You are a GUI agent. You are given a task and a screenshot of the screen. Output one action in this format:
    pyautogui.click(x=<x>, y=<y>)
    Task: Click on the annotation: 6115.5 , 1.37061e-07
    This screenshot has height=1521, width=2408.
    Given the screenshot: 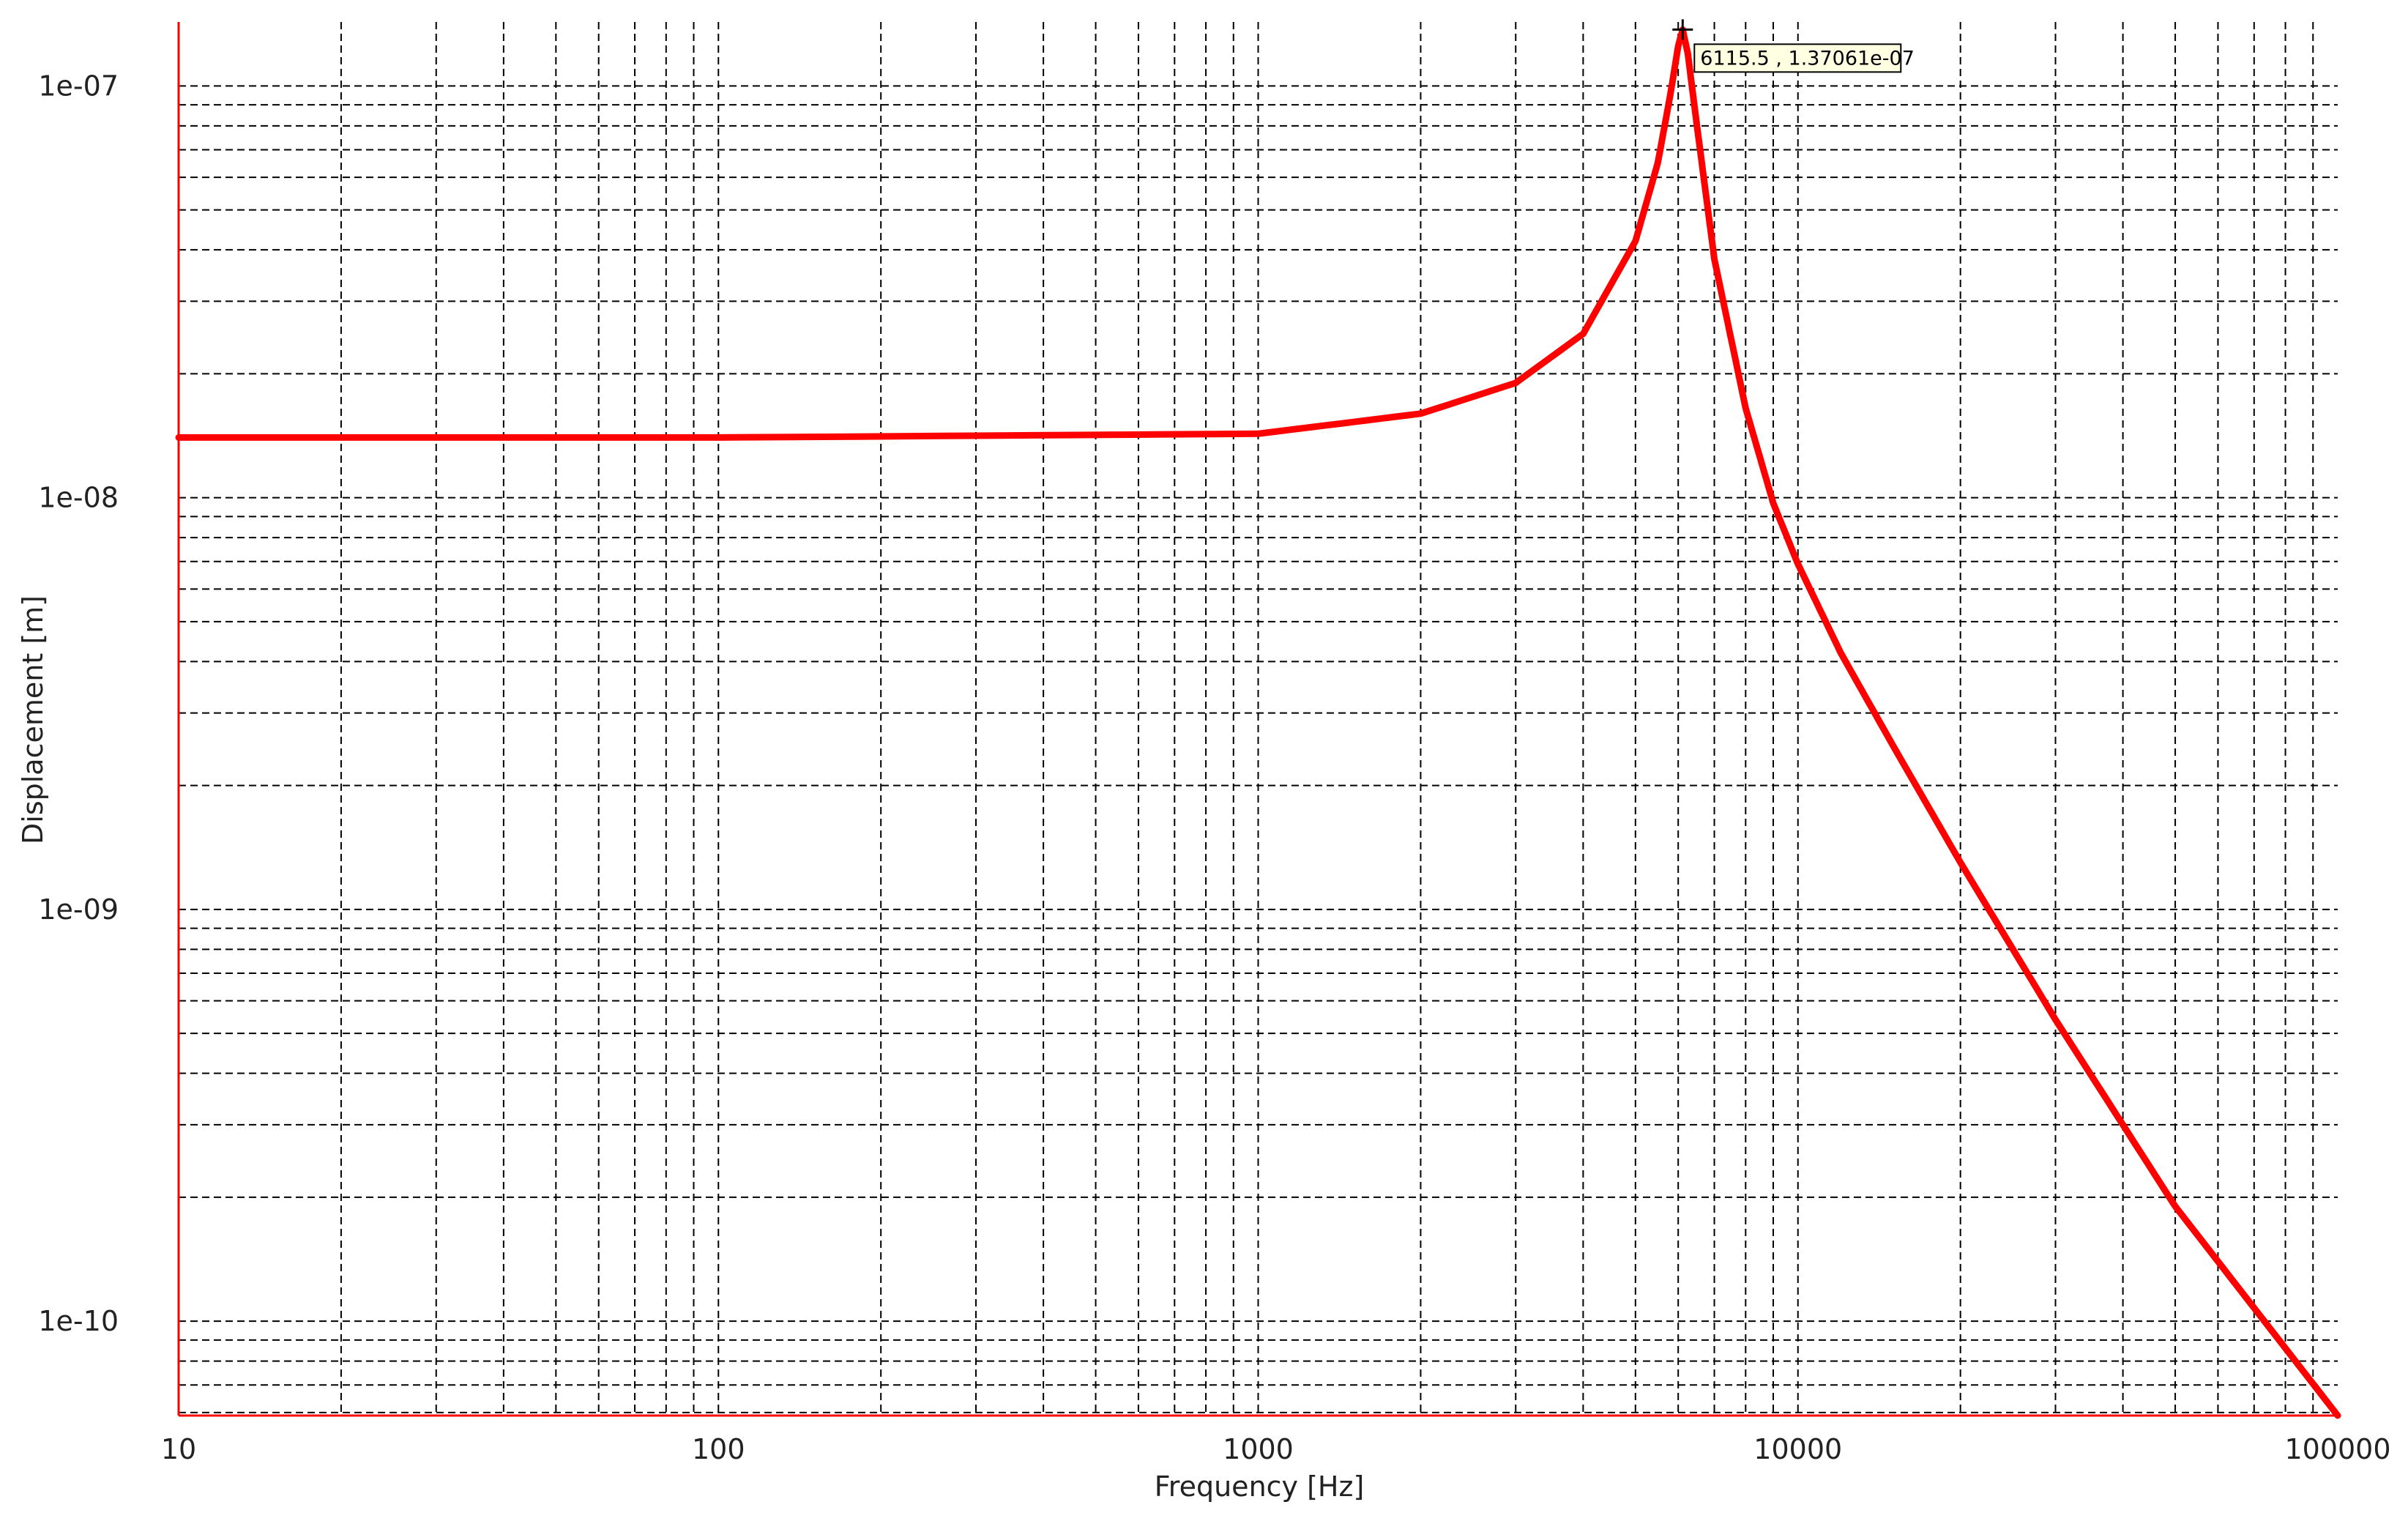 What is the action you would take?
    pyautogui.click(x=1793, y=46)
    